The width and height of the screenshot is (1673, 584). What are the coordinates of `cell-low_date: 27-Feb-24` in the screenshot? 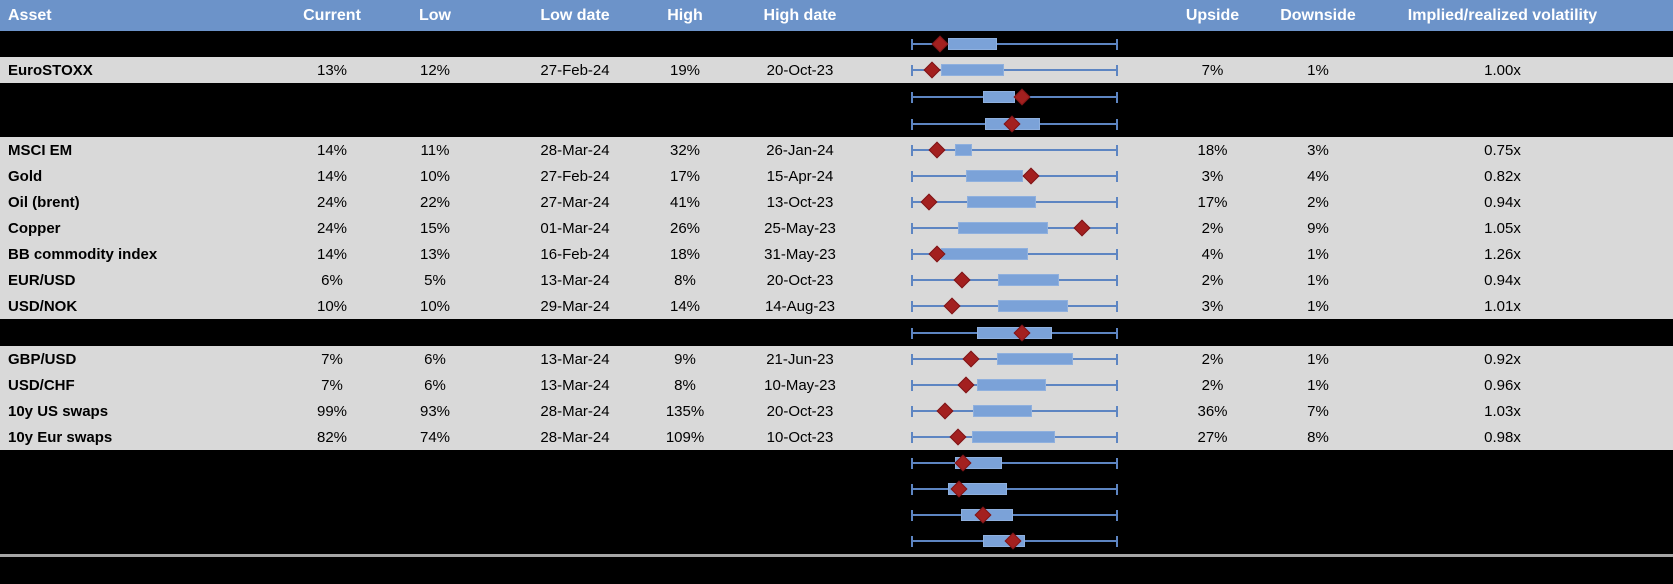 It's located at (575, 70).